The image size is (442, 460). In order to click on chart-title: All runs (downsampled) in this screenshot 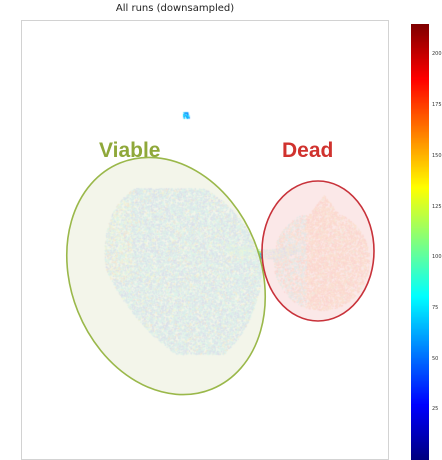, I will do `click(175, 8)`.